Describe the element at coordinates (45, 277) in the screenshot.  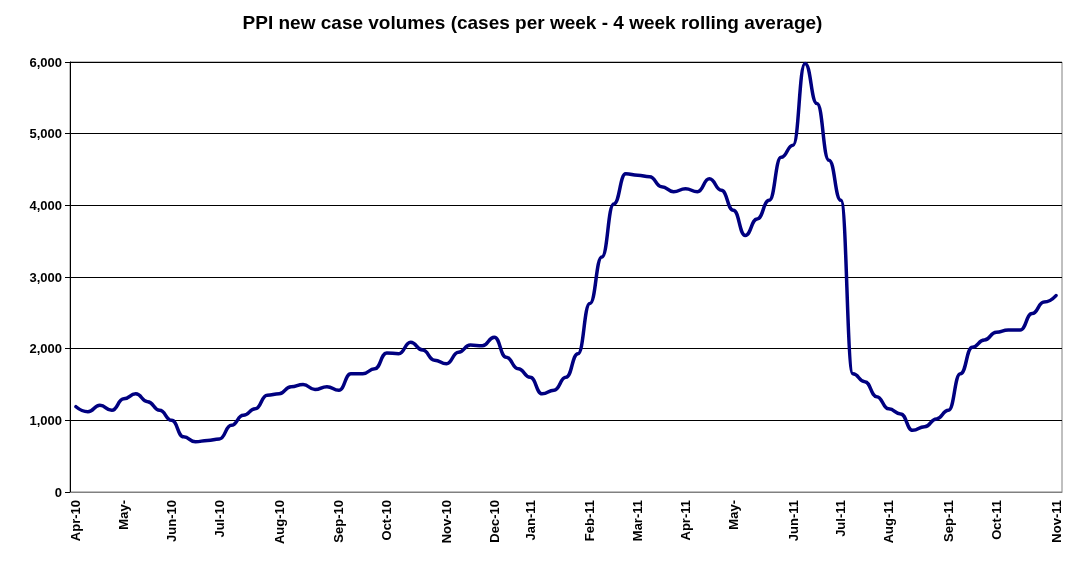
I see `y-tick-label: 3,000` at that location.